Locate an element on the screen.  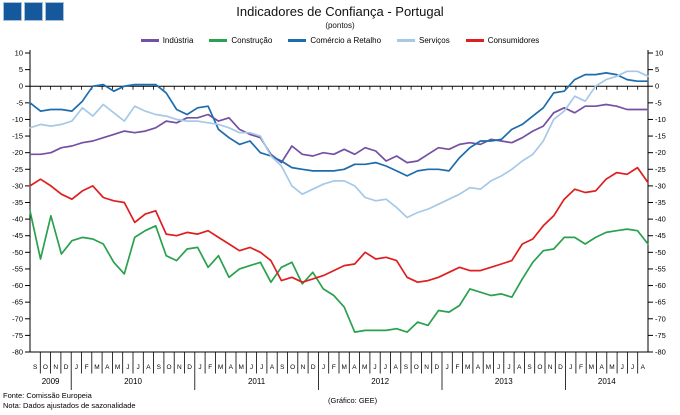
svg-text: -30 is located at coordinates (17, 185).